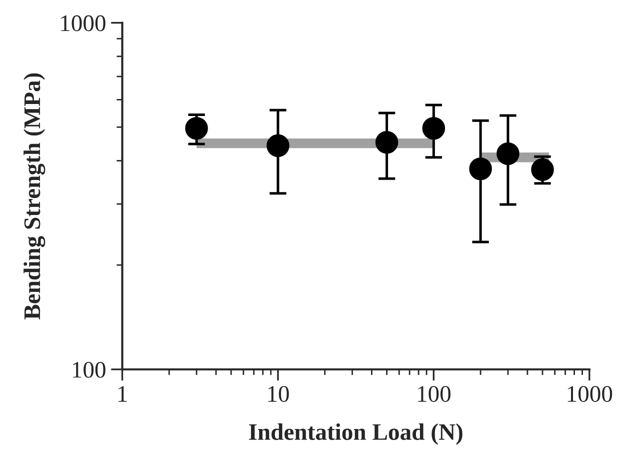  I want to click on y-axis-title: Bending Strength (MPa), so click(35, 196).